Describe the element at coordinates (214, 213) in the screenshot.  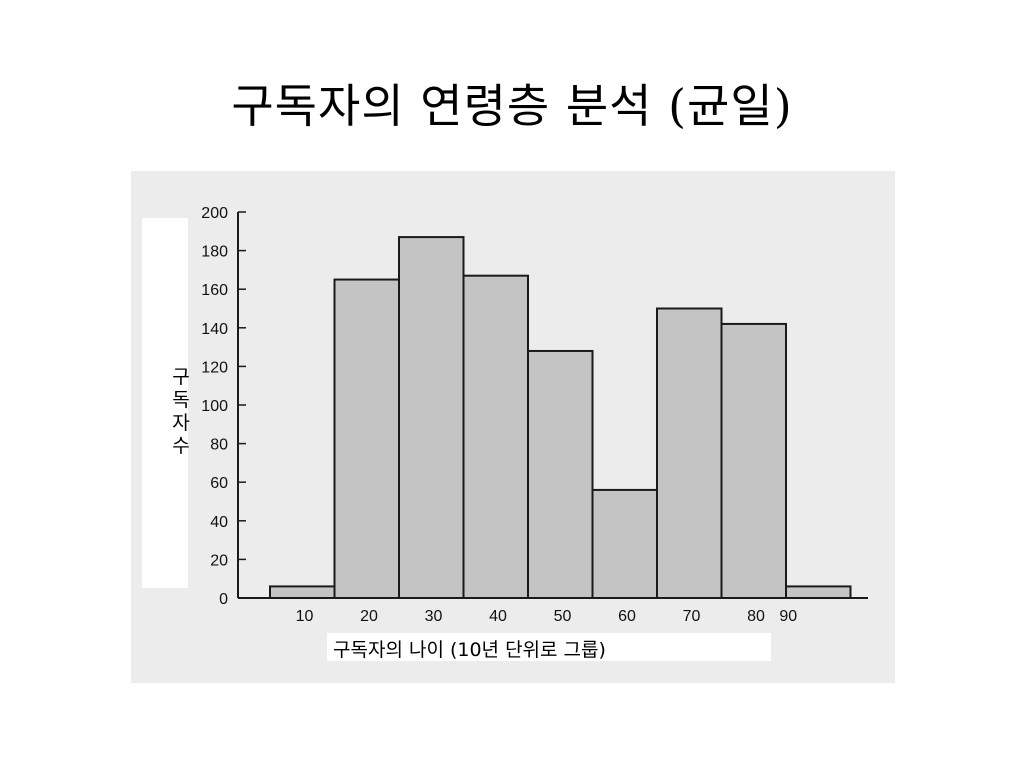
I see `y-tick-label: 200` at that location.